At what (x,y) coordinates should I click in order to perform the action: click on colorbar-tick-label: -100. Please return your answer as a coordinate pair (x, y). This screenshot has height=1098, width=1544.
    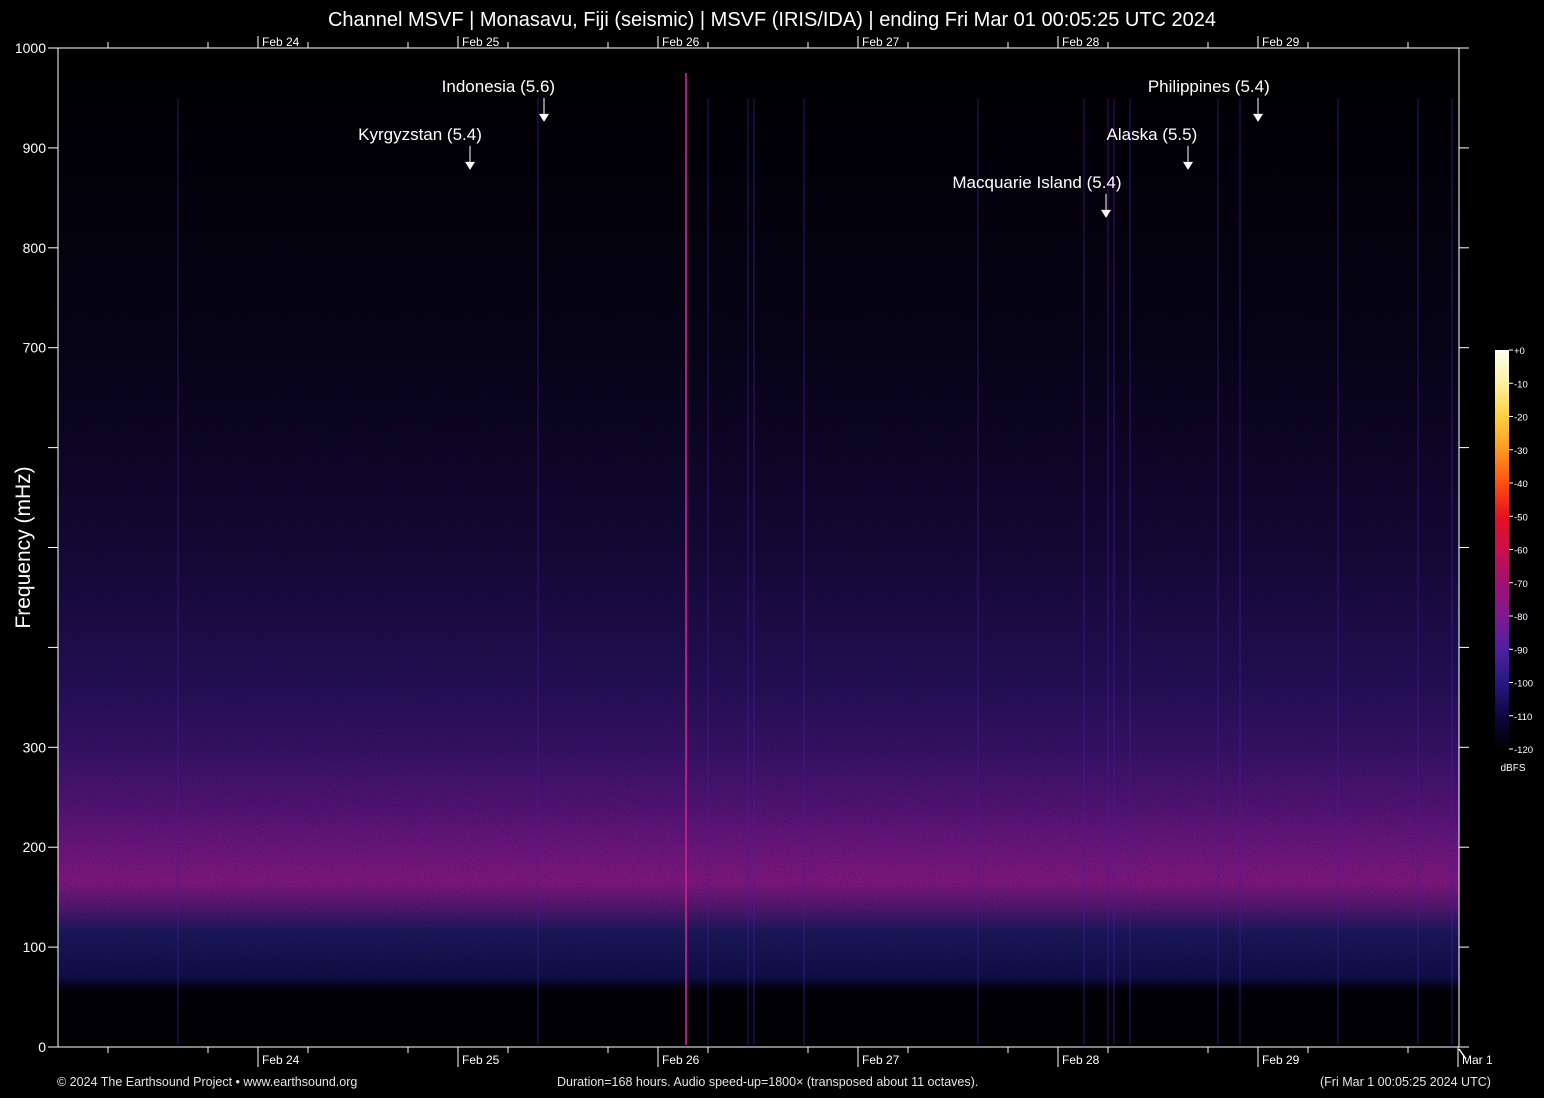
    Looking at the image, I should click on (1523, 684).